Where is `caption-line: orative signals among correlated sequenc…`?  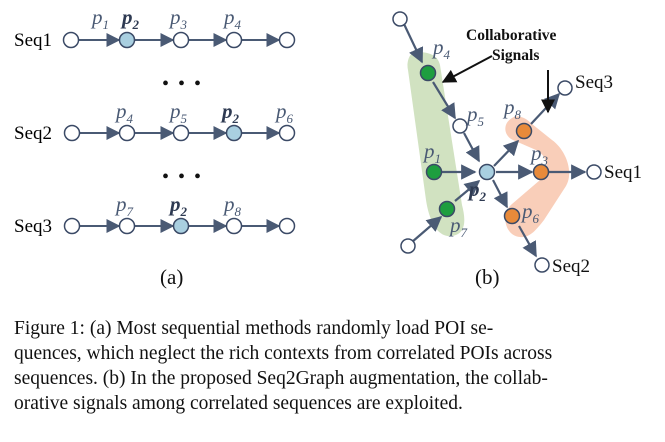 caption-line: orative signals among correlated sequenc… is located at coordinates (238, 403).